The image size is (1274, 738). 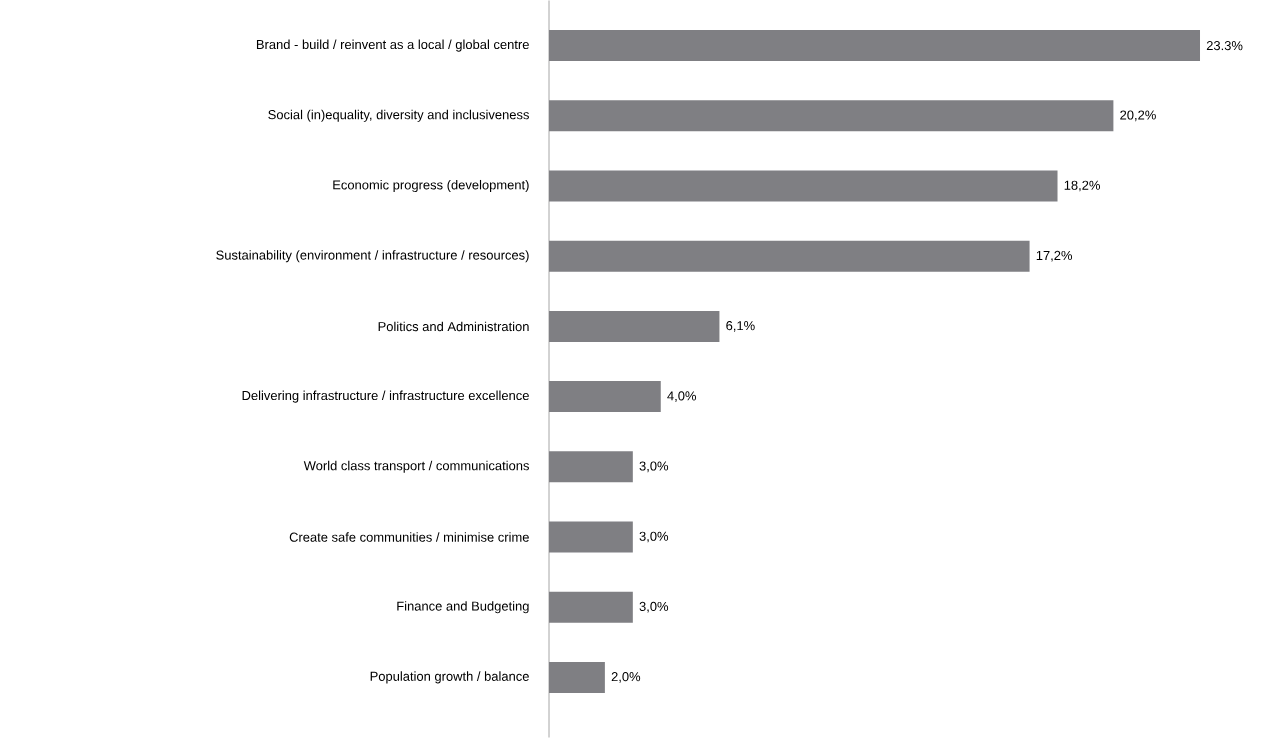 I want to click on data-label: 23.3%, so click(x=1224, y=46).